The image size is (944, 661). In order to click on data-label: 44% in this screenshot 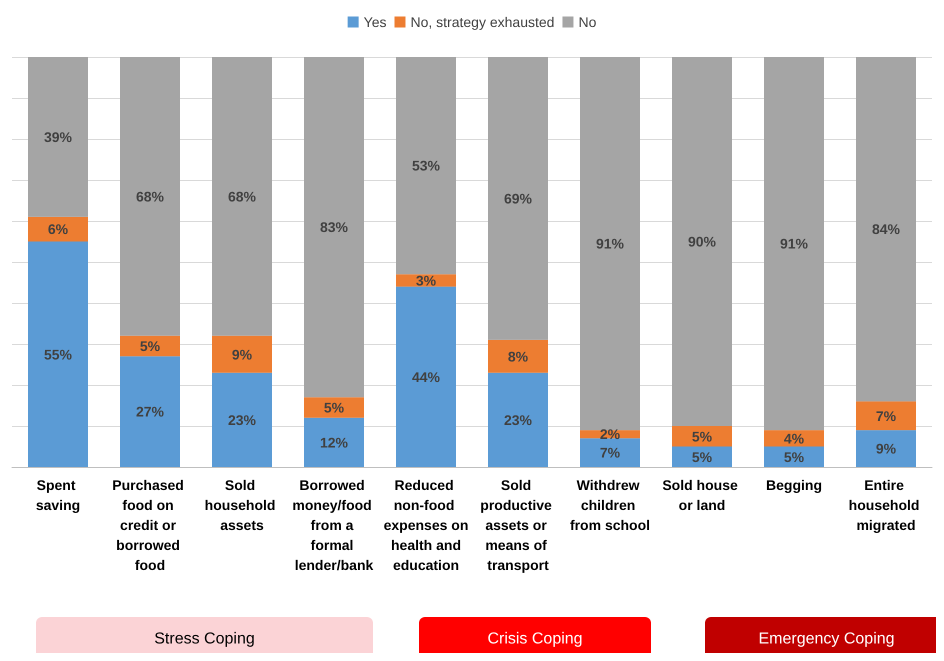, I will do `click(426, 376)`.